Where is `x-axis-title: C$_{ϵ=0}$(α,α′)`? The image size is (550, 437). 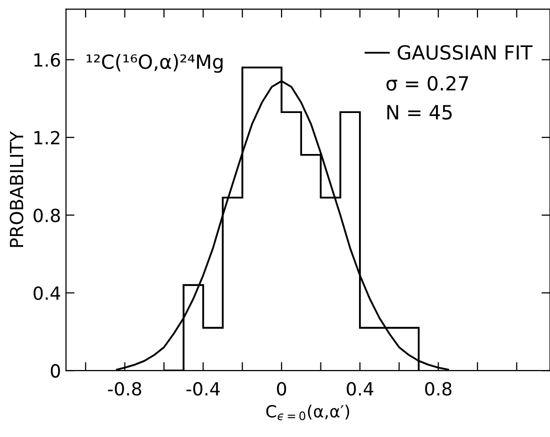
x-axis-title: C$_{ϵ=0}$(α,α′) is located at coordinates (308, 412).